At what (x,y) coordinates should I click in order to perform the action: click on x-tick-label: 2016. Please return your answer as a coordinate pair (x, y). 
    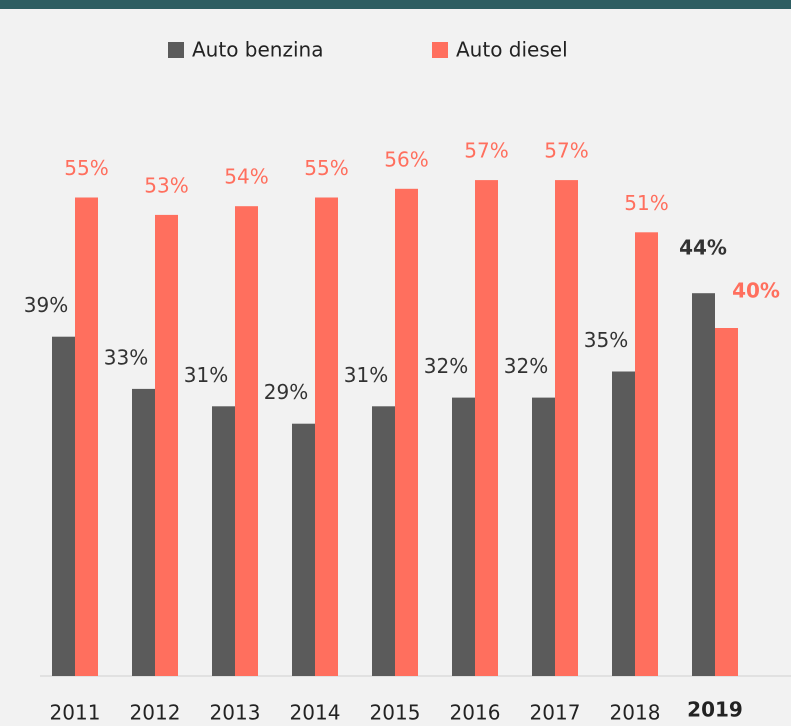
    Looking at the image, I should click on (475, 713).